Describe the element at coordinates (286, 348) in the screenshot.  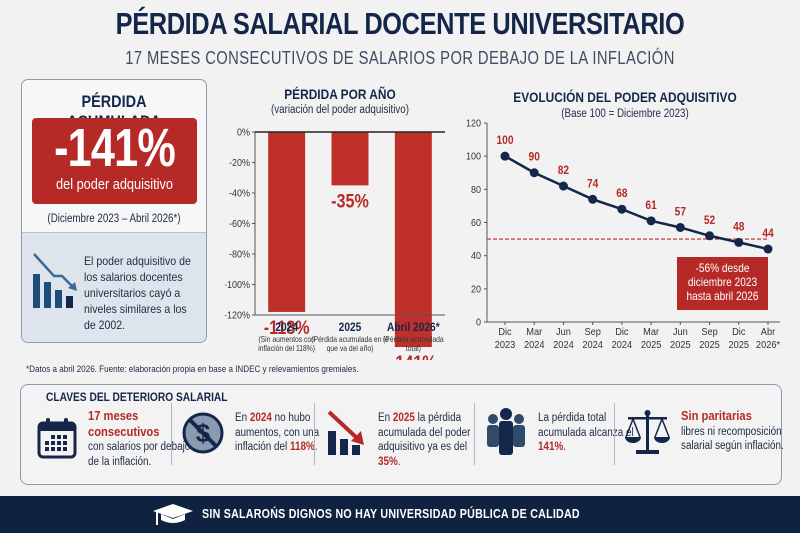
I see `x-tick-note: inflación del 118%)` at that location.